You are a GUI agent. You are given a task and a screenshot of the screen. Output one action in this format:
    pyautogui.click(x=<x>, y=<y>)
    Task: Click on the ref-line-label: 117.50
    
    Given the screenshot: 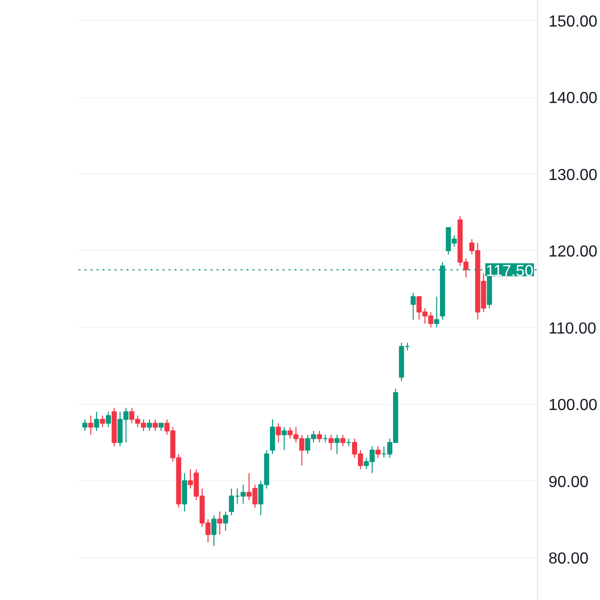 What is the action you would take?
    pyautogui.click(x=510, y=271)
    